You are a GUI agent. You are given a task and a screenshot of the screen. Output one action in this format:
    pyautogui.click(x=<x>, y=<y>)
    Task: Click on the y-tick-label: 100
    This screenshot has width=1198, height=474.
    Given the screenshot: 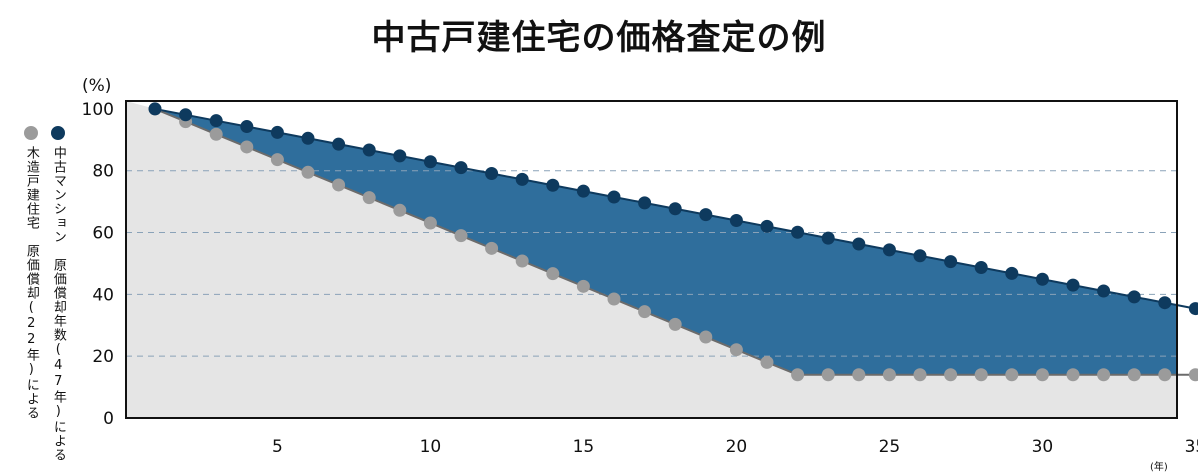 What is the action you would take?
    pyautogui.click(x=98, y=110)
    